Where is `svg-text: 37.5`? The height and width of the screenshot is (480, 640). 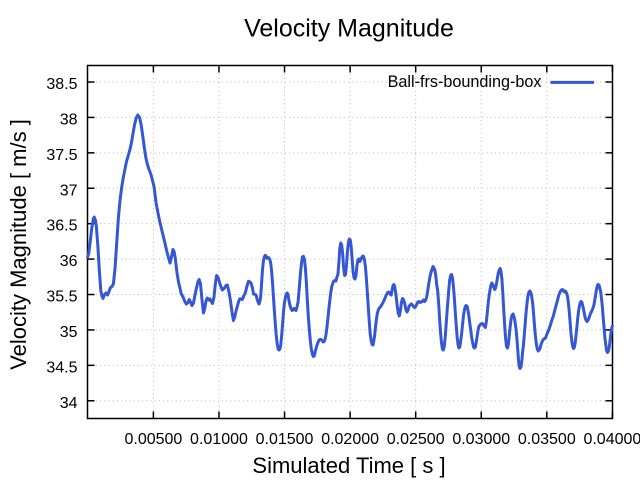 svg-text: 37.5 is located at coordinates (61, 155).